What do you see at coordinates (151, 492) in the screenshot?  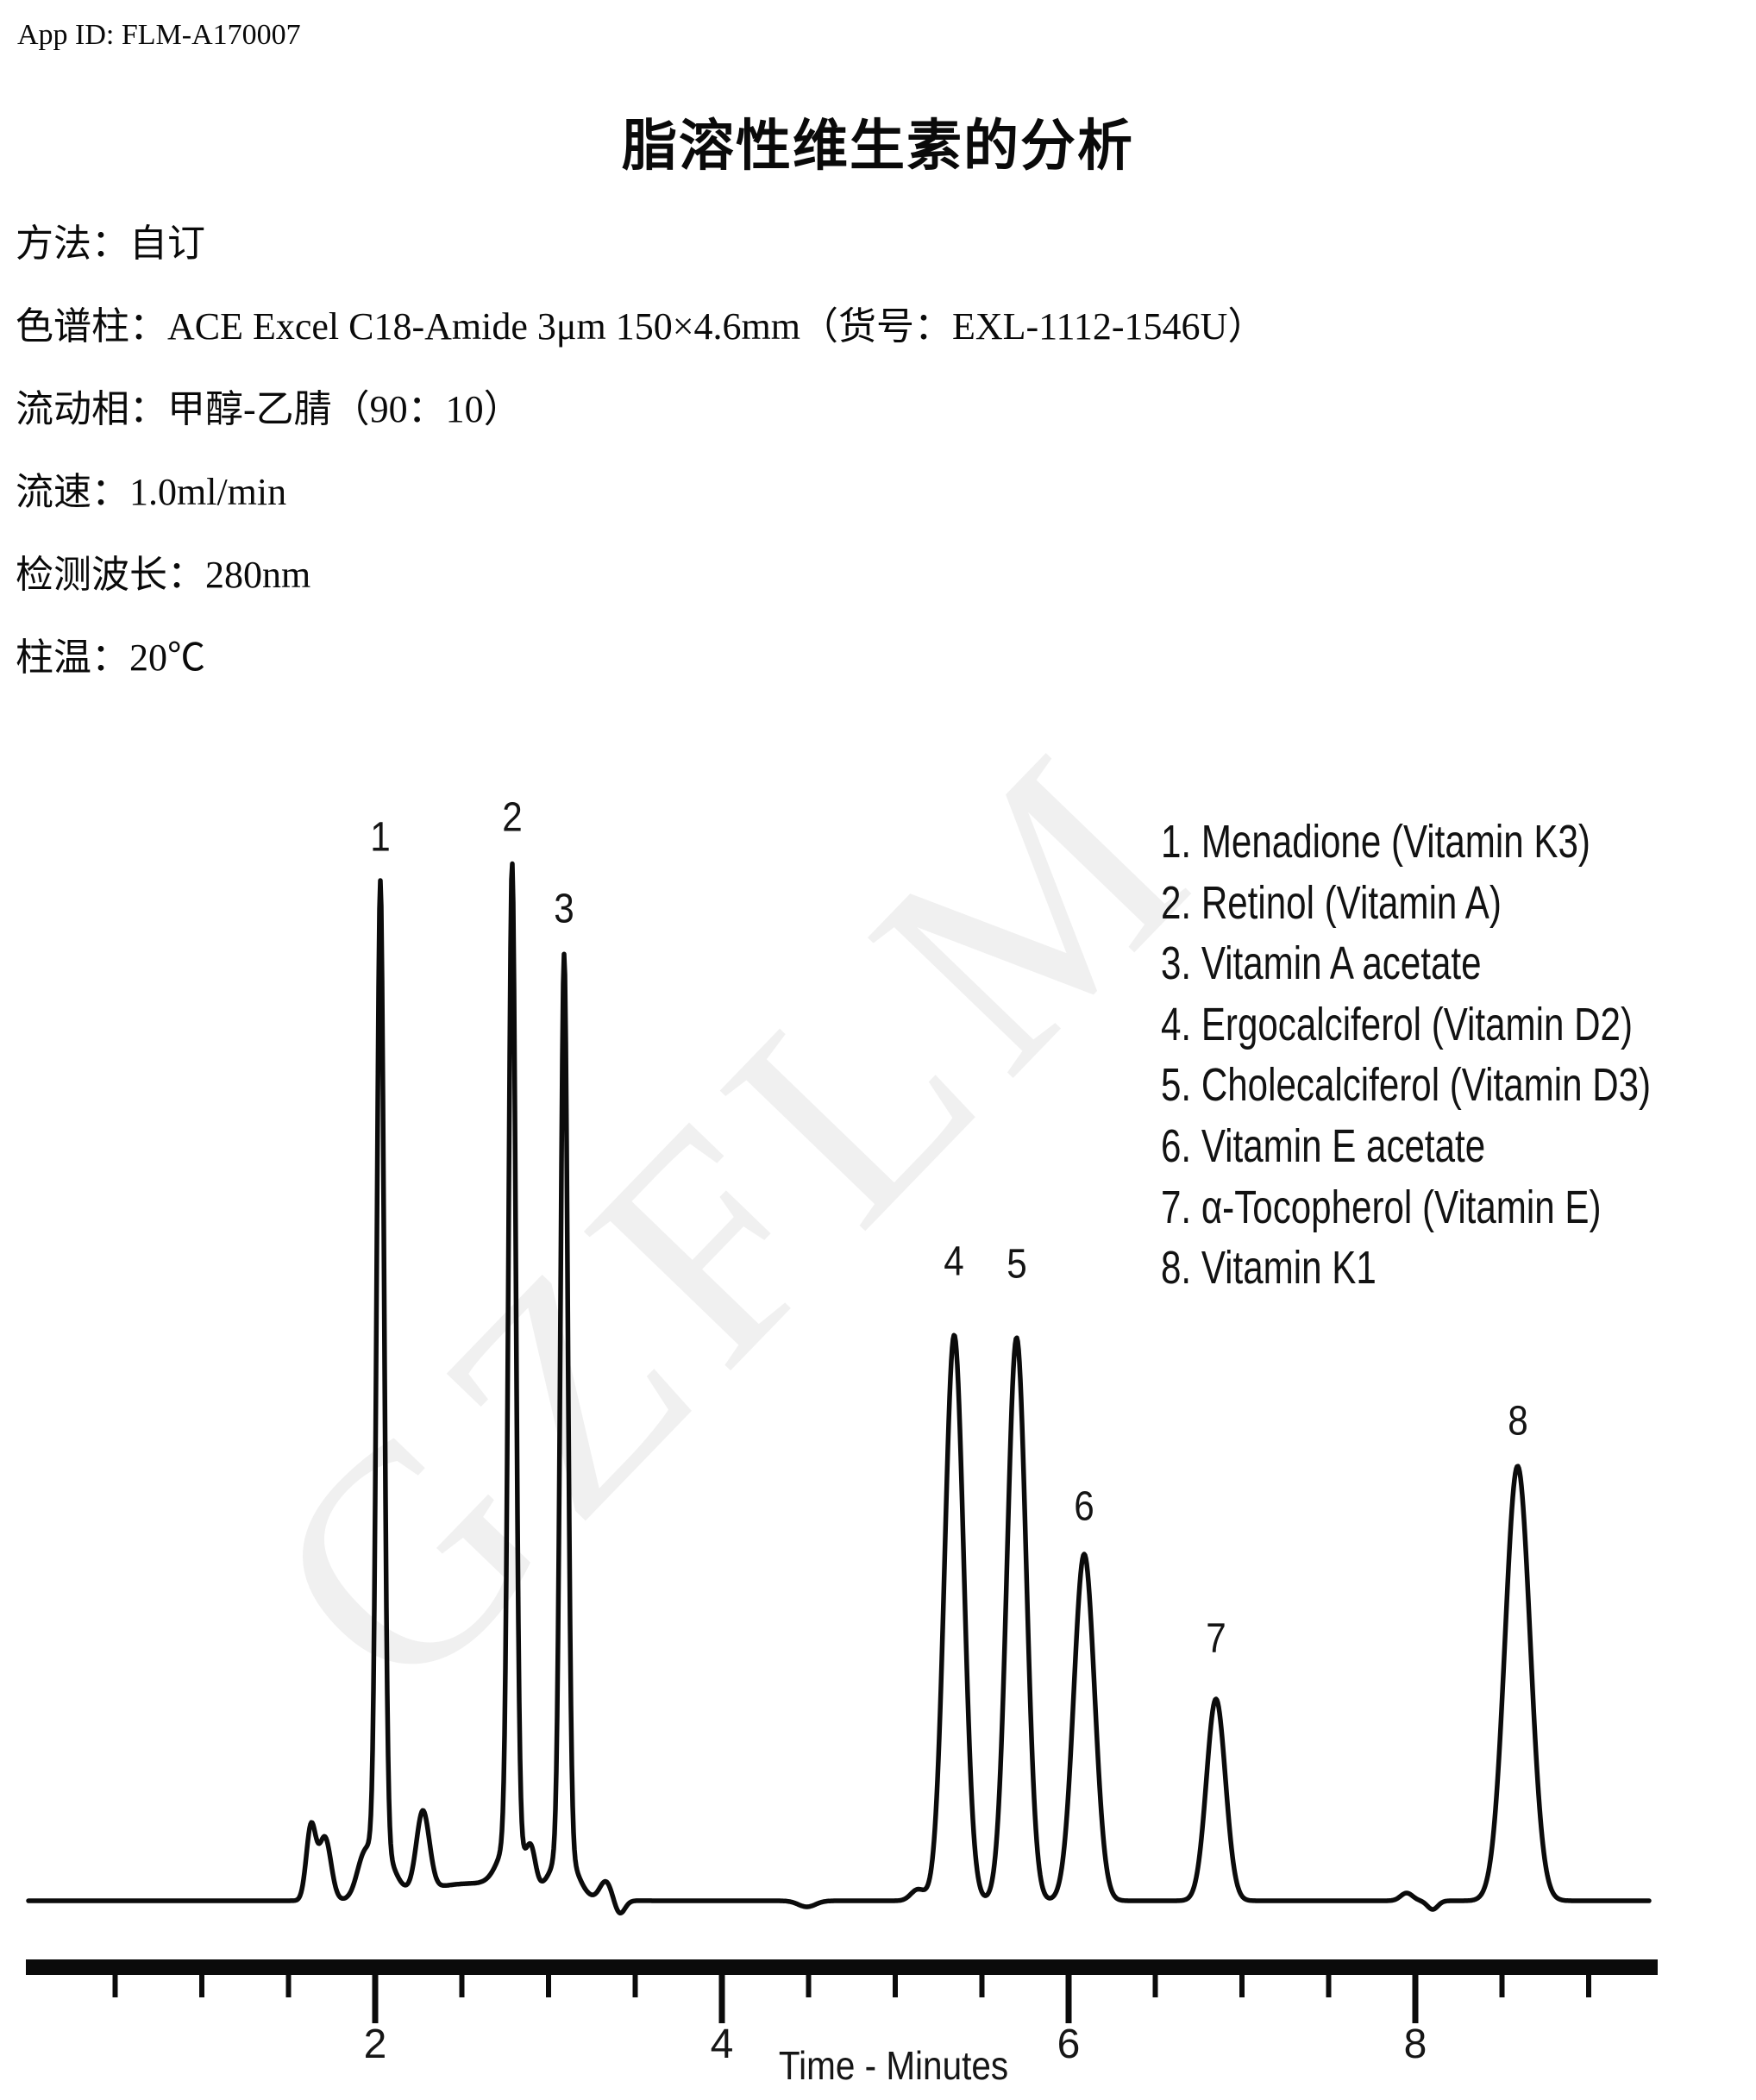 I see `flow-rate-line: 流速：1.0ml/min` at bounding box center [151, 492].